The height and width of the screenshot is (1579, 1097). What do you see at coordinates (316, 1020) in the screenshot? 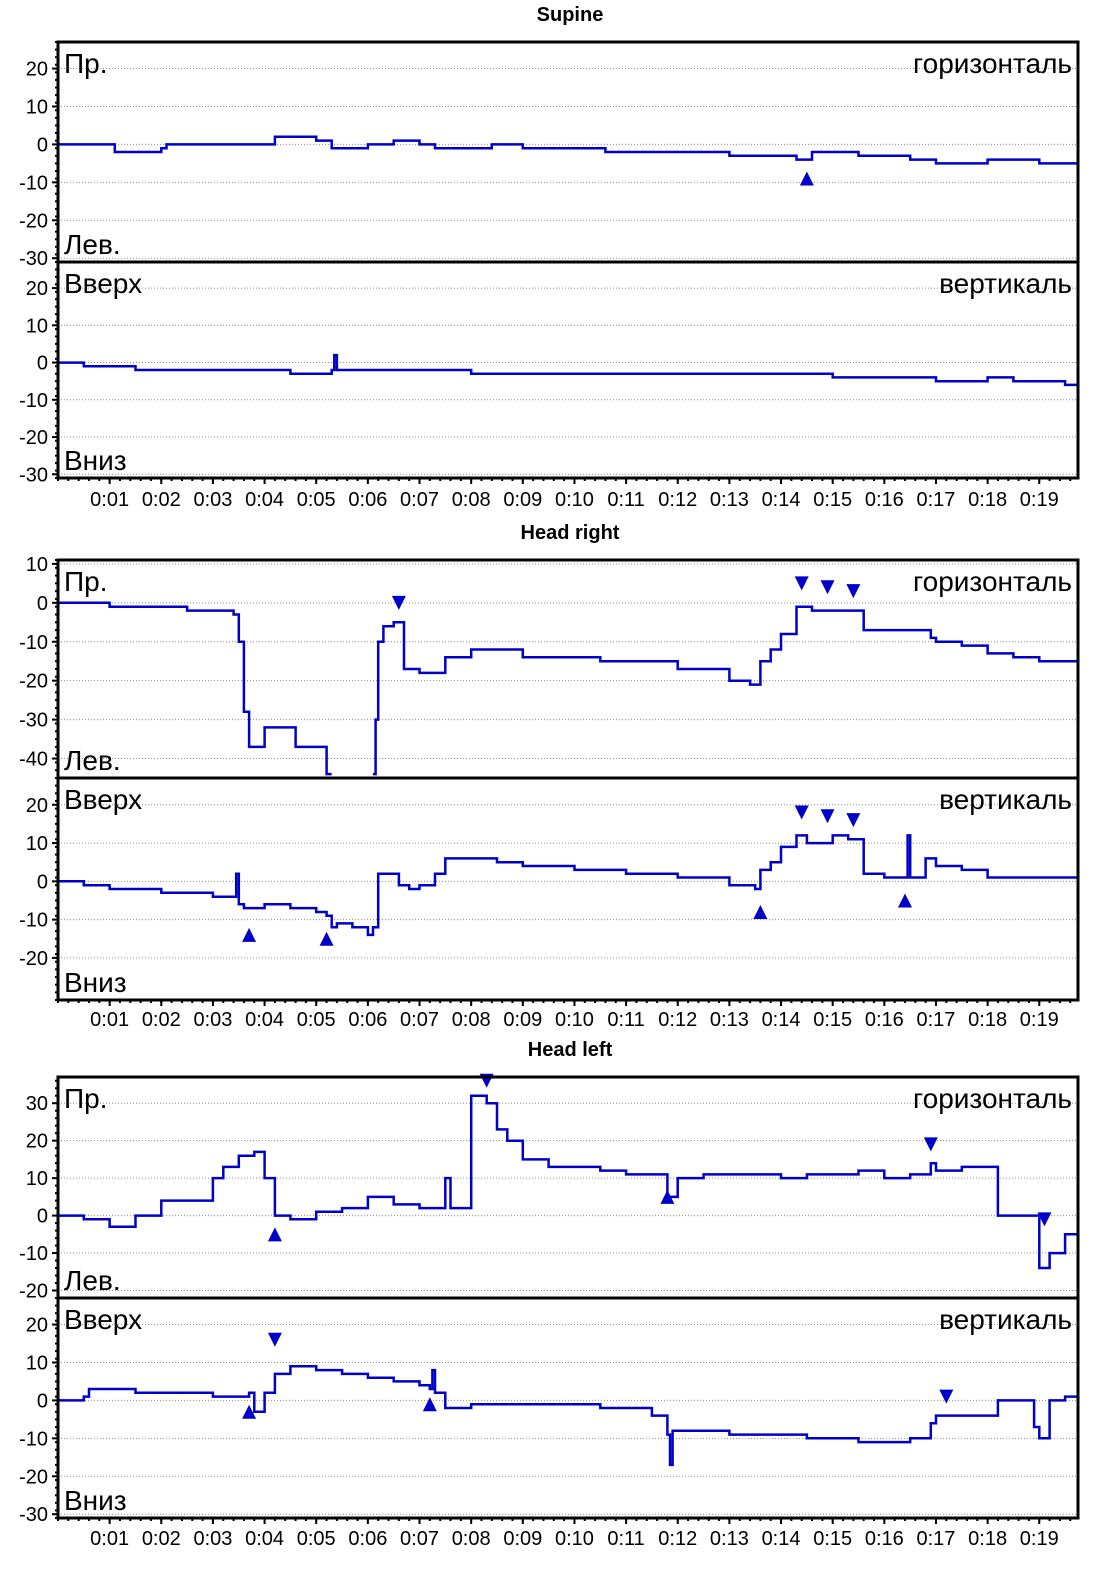
I see `x-tick-label: 0:05` at bounding box center [316, 1020].